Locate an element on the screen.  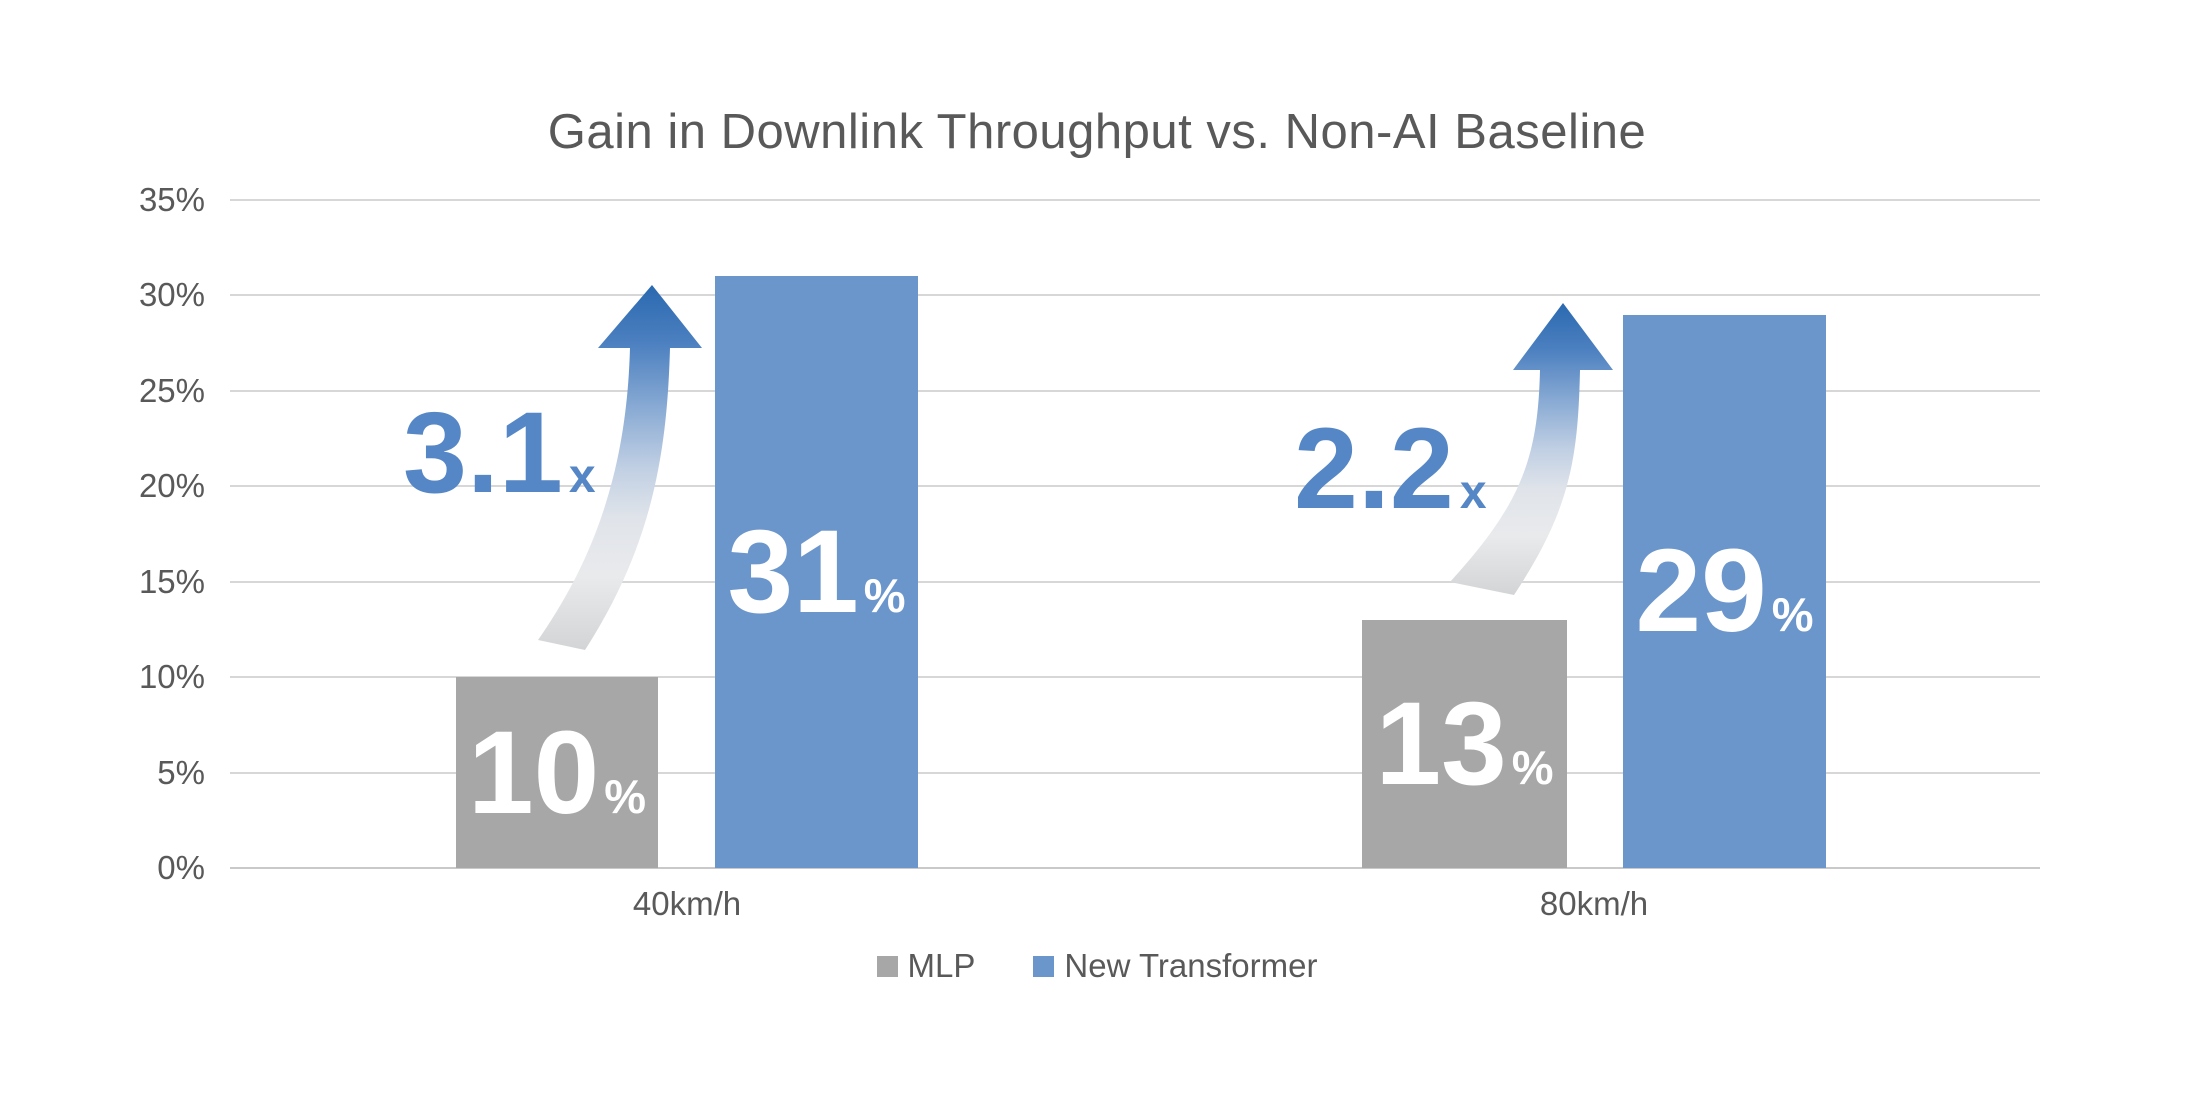
legend-label-new-transformer: New Transformer is located at coordinates (1191, 965).